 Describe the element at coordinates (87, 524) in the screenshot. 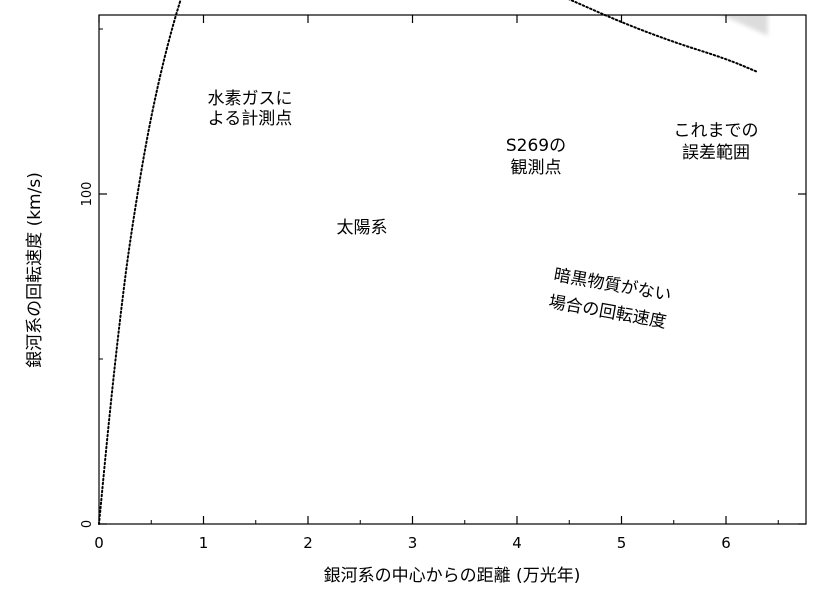

I see `y-tick-label: 0` at that location.